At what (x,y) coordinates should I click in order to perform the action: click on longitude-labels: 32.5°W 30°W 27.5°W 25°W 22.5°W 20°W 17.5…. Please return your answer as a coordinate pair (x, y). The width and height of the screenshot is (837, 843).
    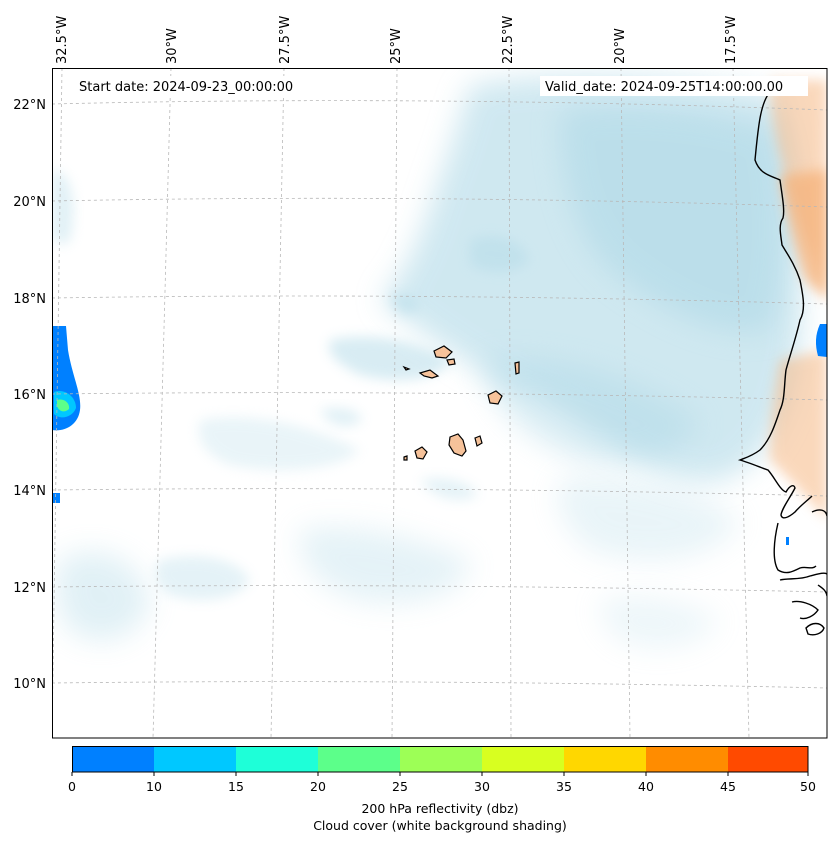
    Looking at the image, I should click on (397, 40).